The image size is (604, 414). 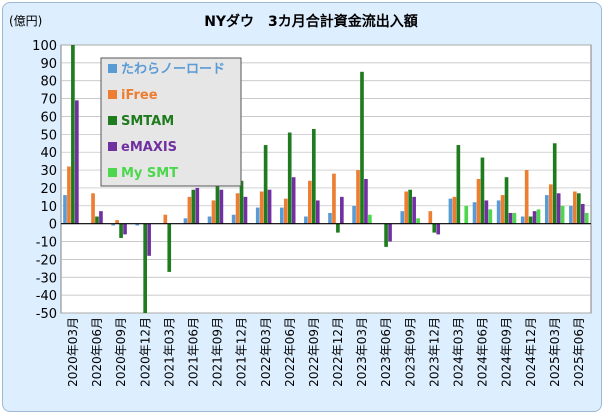 What do you see at coordinates (53, 225) in the screenshot?
I see `y-tick-label: 0` at bounding box center [53, 225].